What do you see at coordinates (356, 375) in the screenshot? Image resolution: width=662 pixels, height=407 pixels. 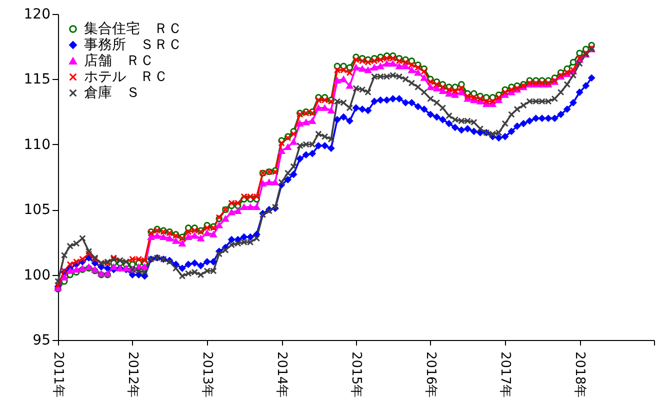 I see `x-tick-label: 2015年` at bounding box center [356, 375].